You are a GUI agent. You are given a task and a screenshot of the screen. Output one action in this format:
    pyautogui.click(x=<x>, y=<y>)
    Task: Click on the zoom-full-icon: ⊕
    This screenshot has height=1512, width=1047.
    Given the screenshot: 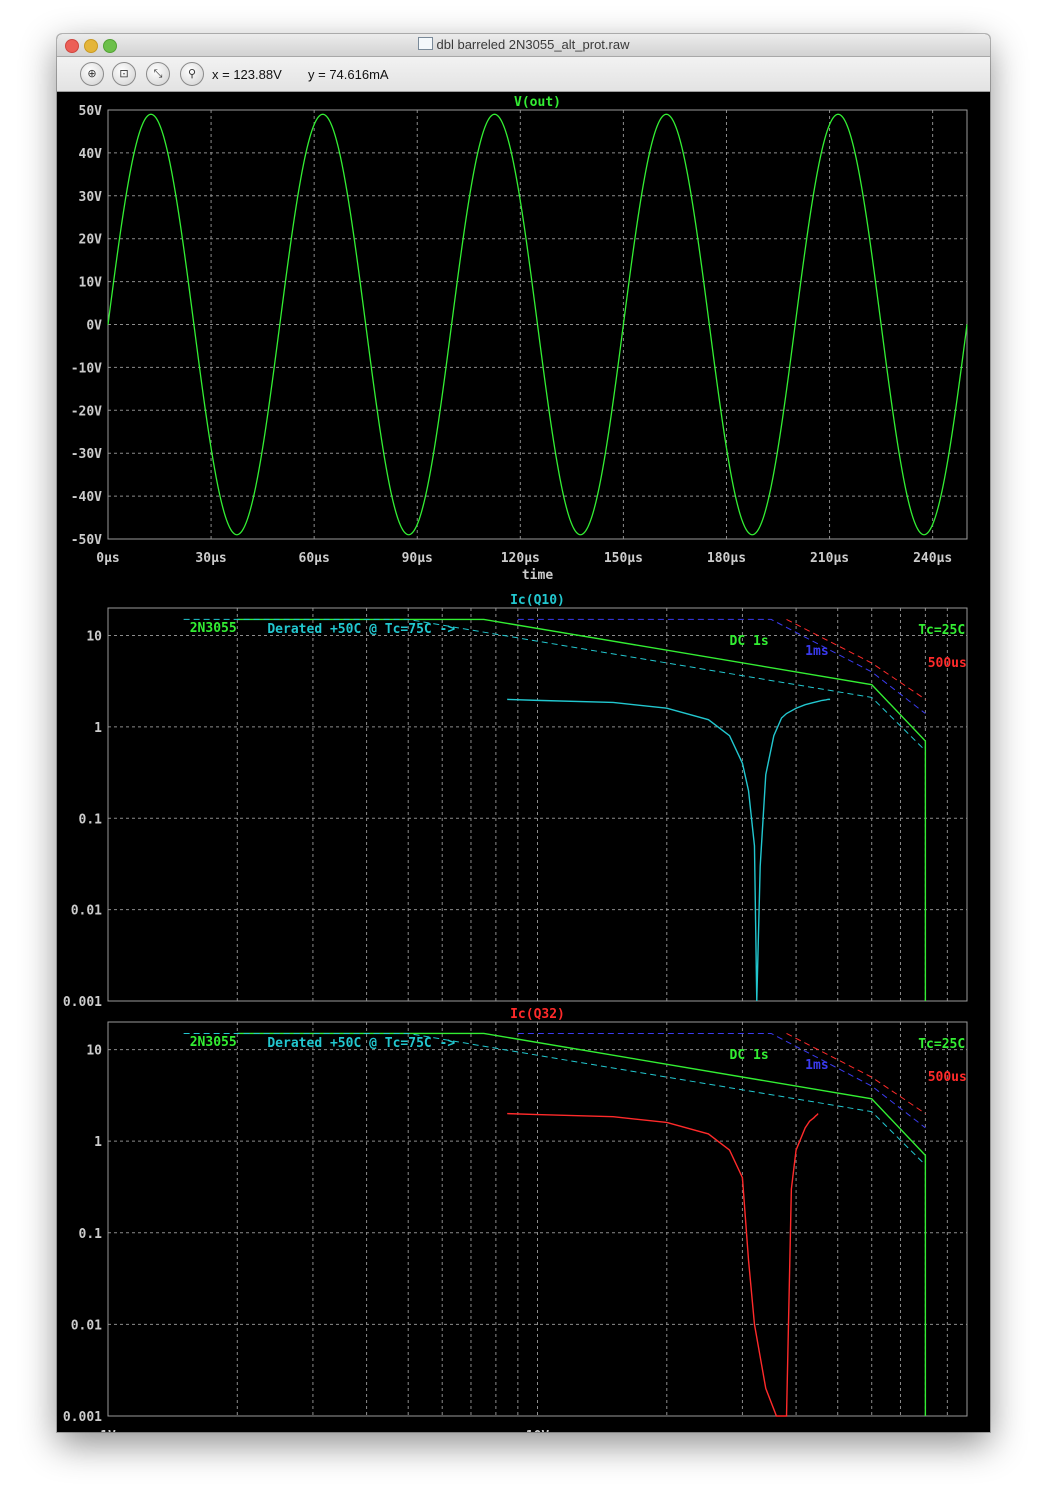 What is the action you would take?
    pyautogui.click(x=92, y=74)
    